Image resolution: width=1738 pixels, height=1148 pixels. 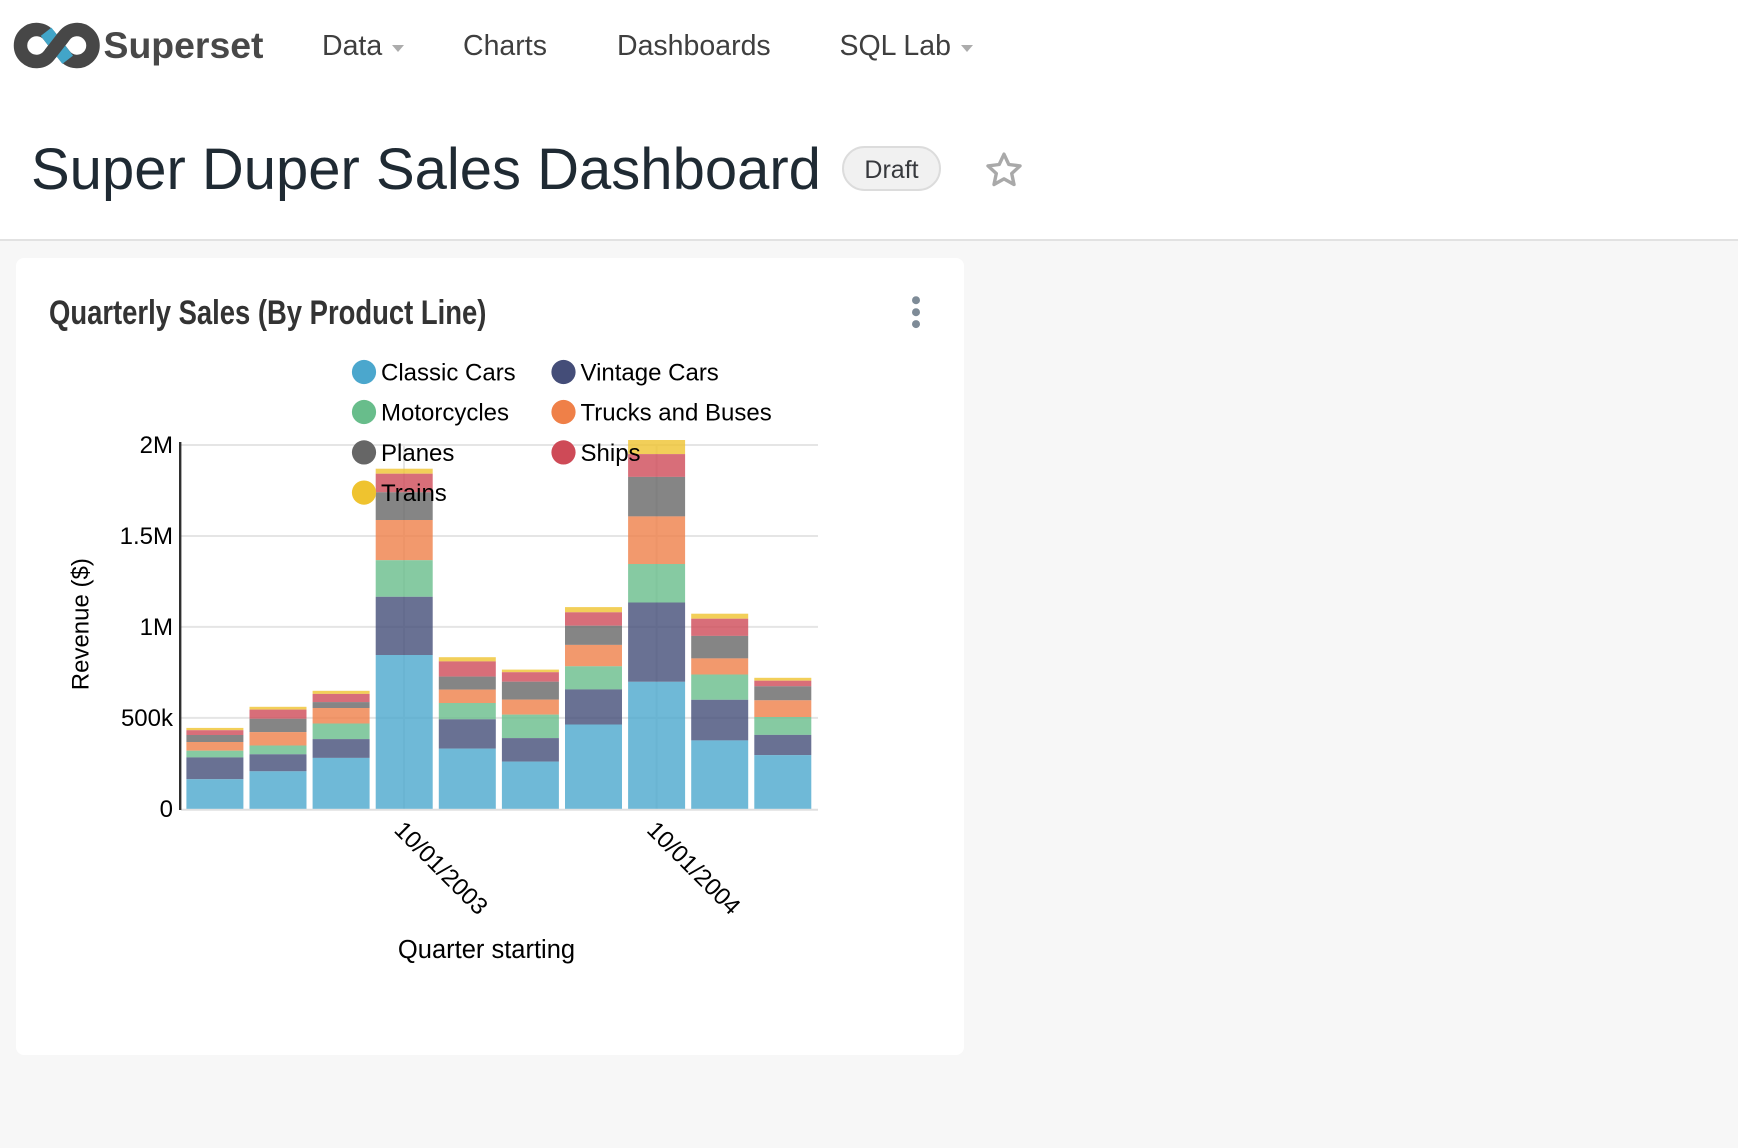 What do you see at coordinates (448, 373) in the screenshot?
I see `svg-text: Classic Cars` at bounding box center [448, 373].